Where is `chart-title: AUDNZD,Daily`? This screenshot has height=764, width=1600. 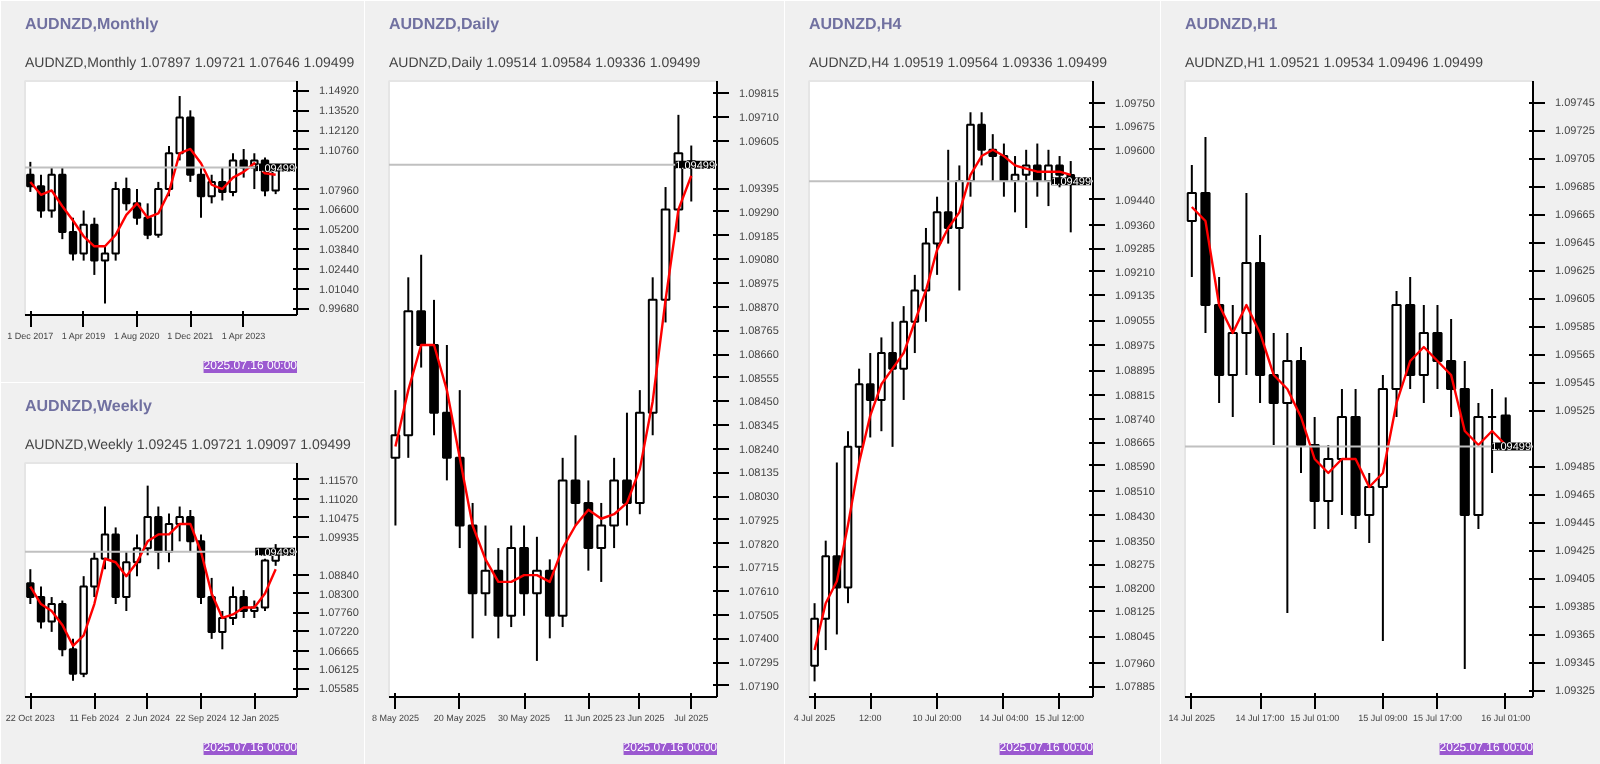
chart-title: AUDNZD,Daily is located at coordinates (445, 24).